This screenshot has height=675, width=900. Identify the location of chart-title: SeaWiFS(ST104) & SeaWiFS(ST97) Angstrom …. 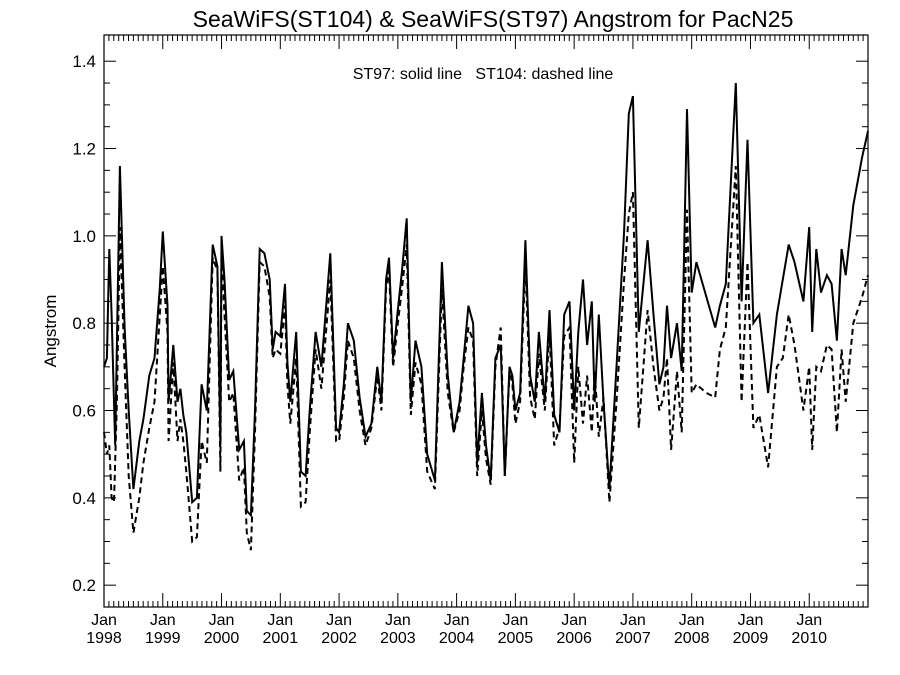
(493, 19).